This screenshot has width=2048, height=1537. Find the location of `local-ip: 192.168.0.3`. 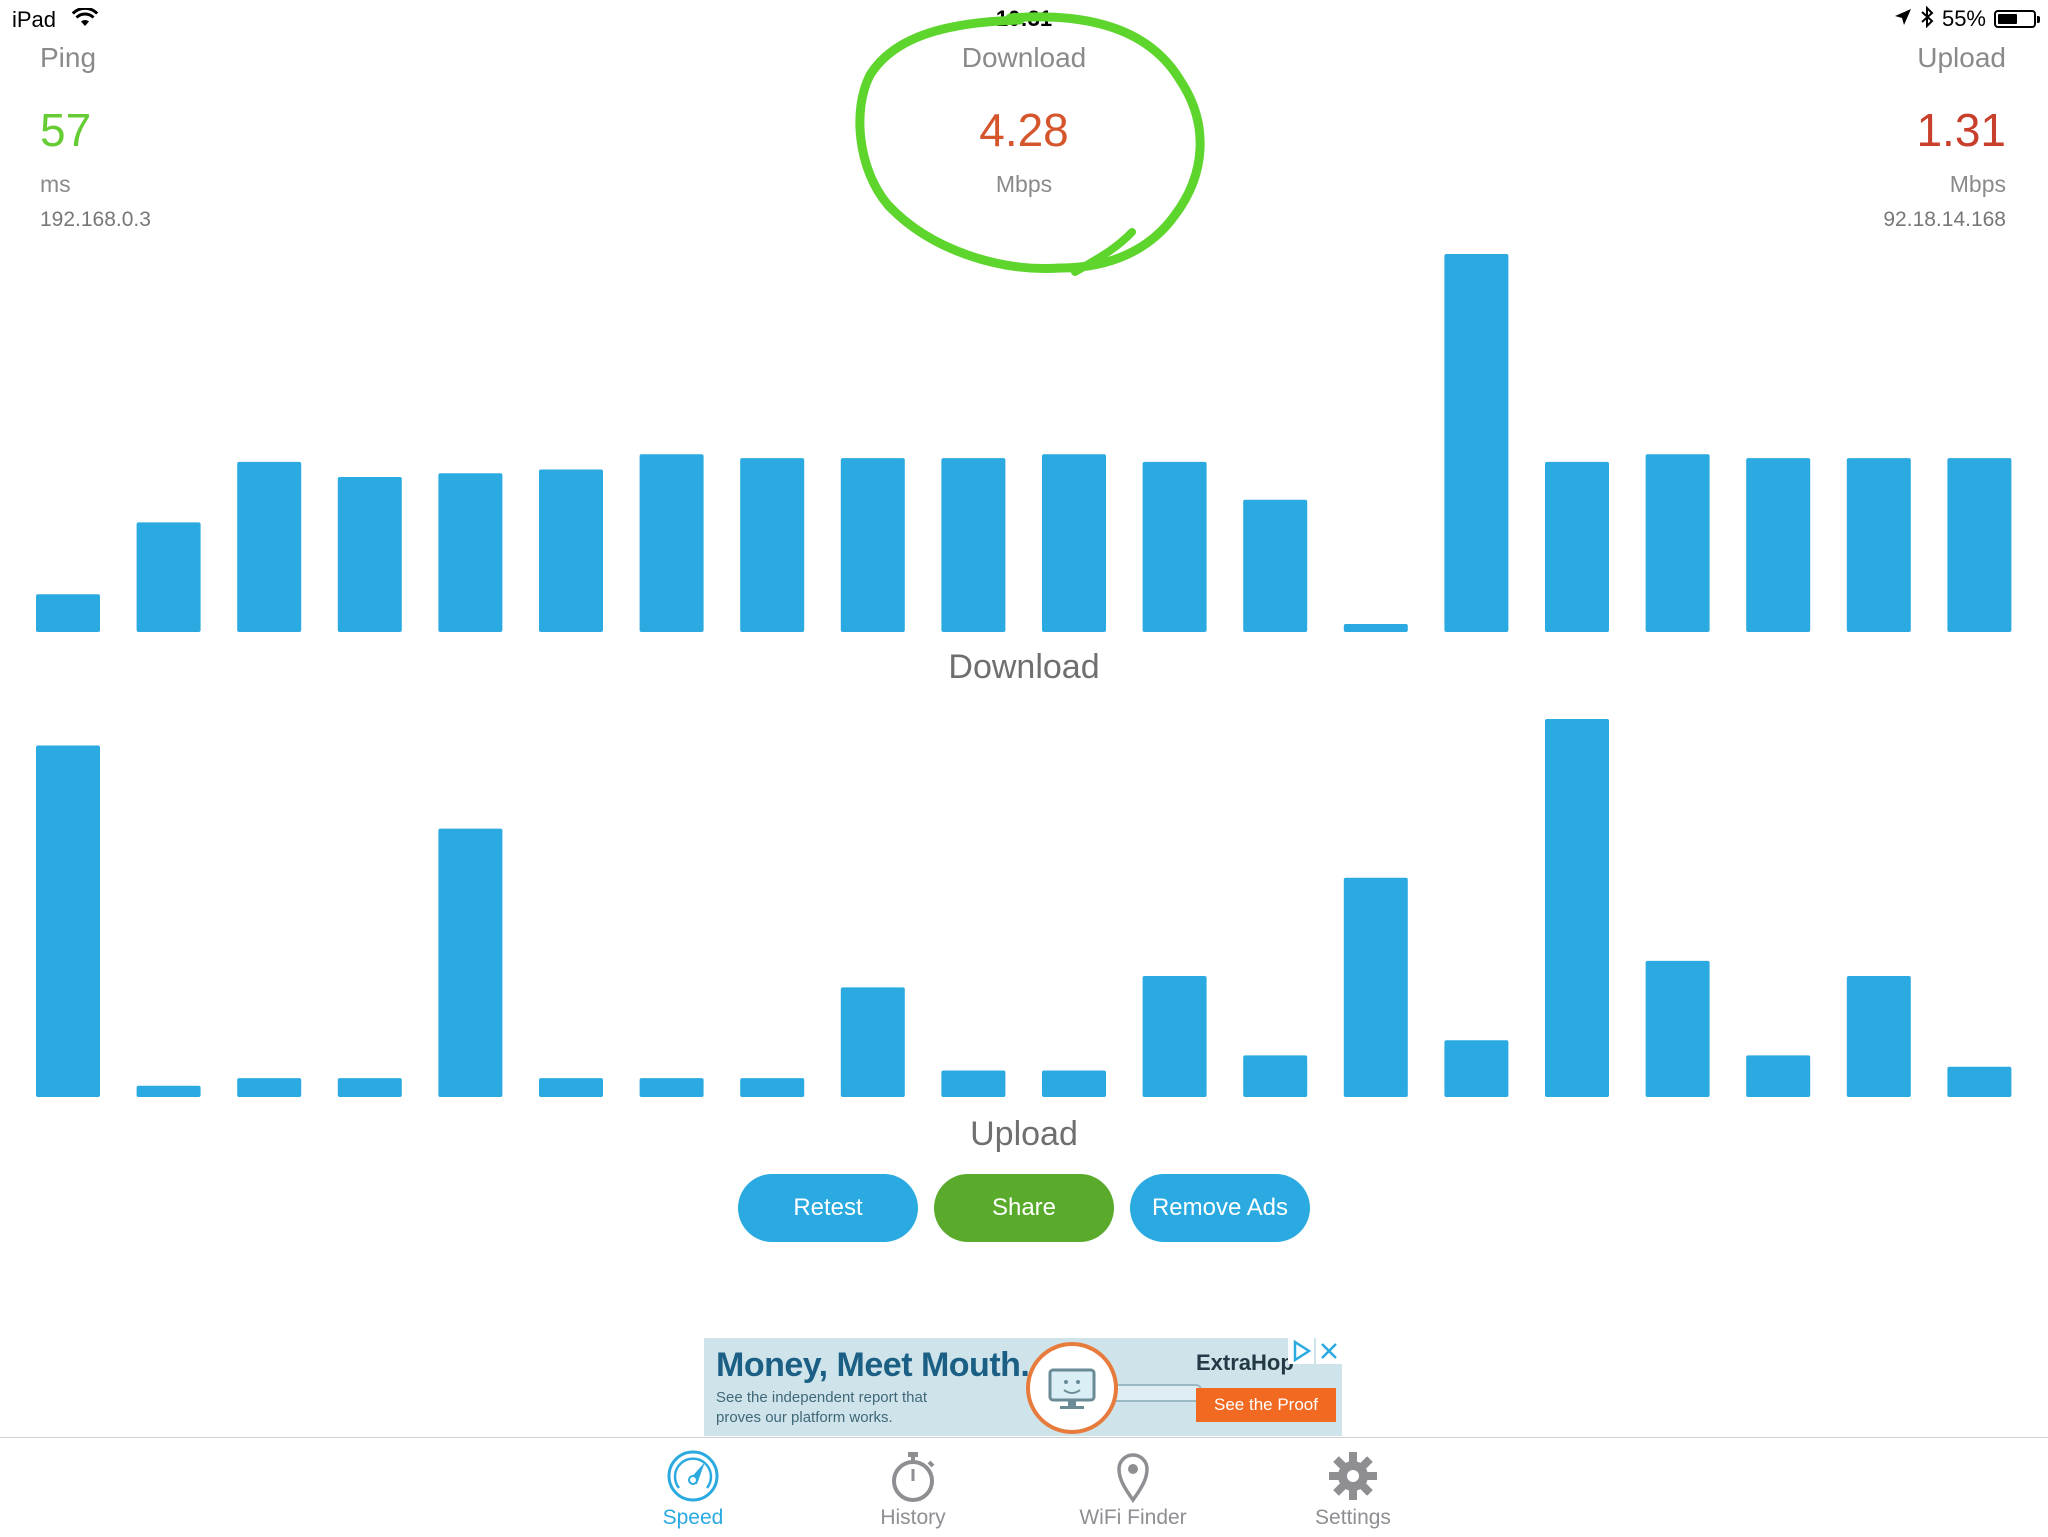

local-ip: 192.168.0.3 is located at coordinates (95, 219).